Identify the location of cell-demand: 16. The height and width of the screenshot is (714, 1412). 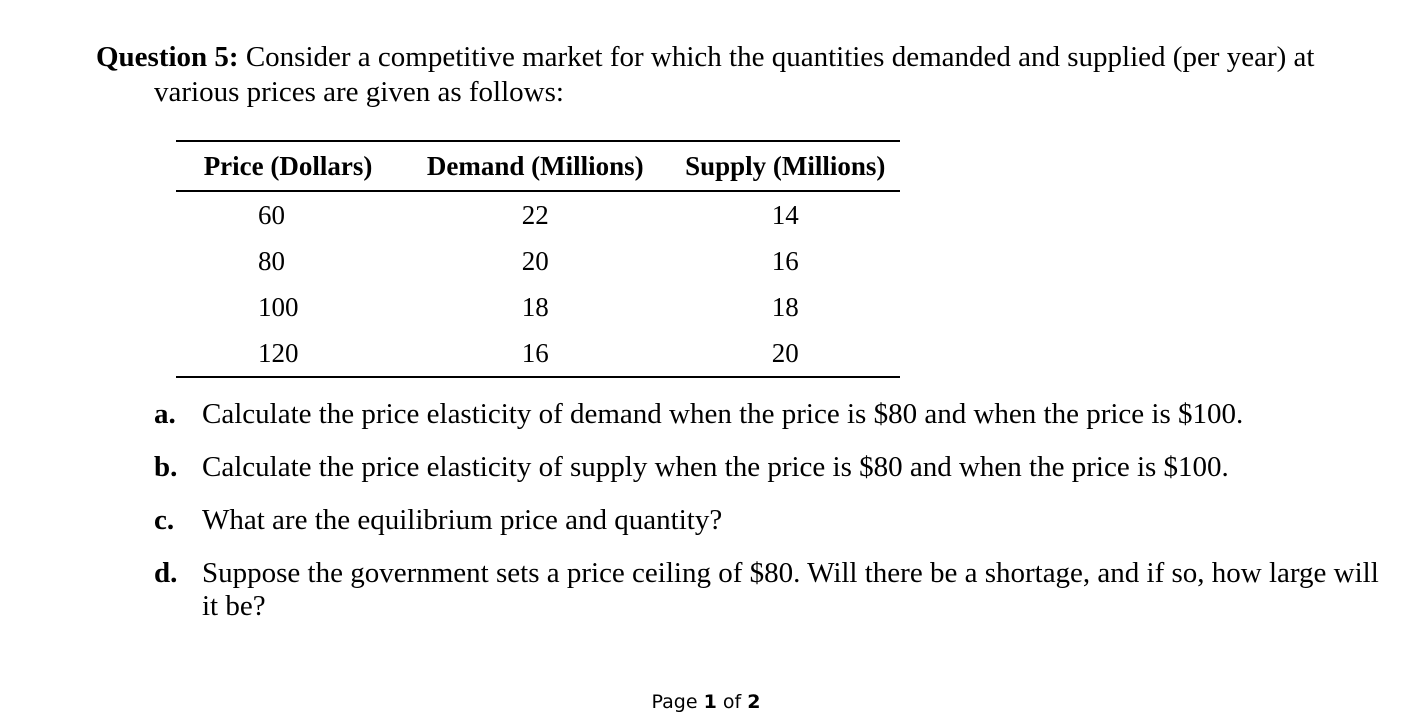
(535, 352).